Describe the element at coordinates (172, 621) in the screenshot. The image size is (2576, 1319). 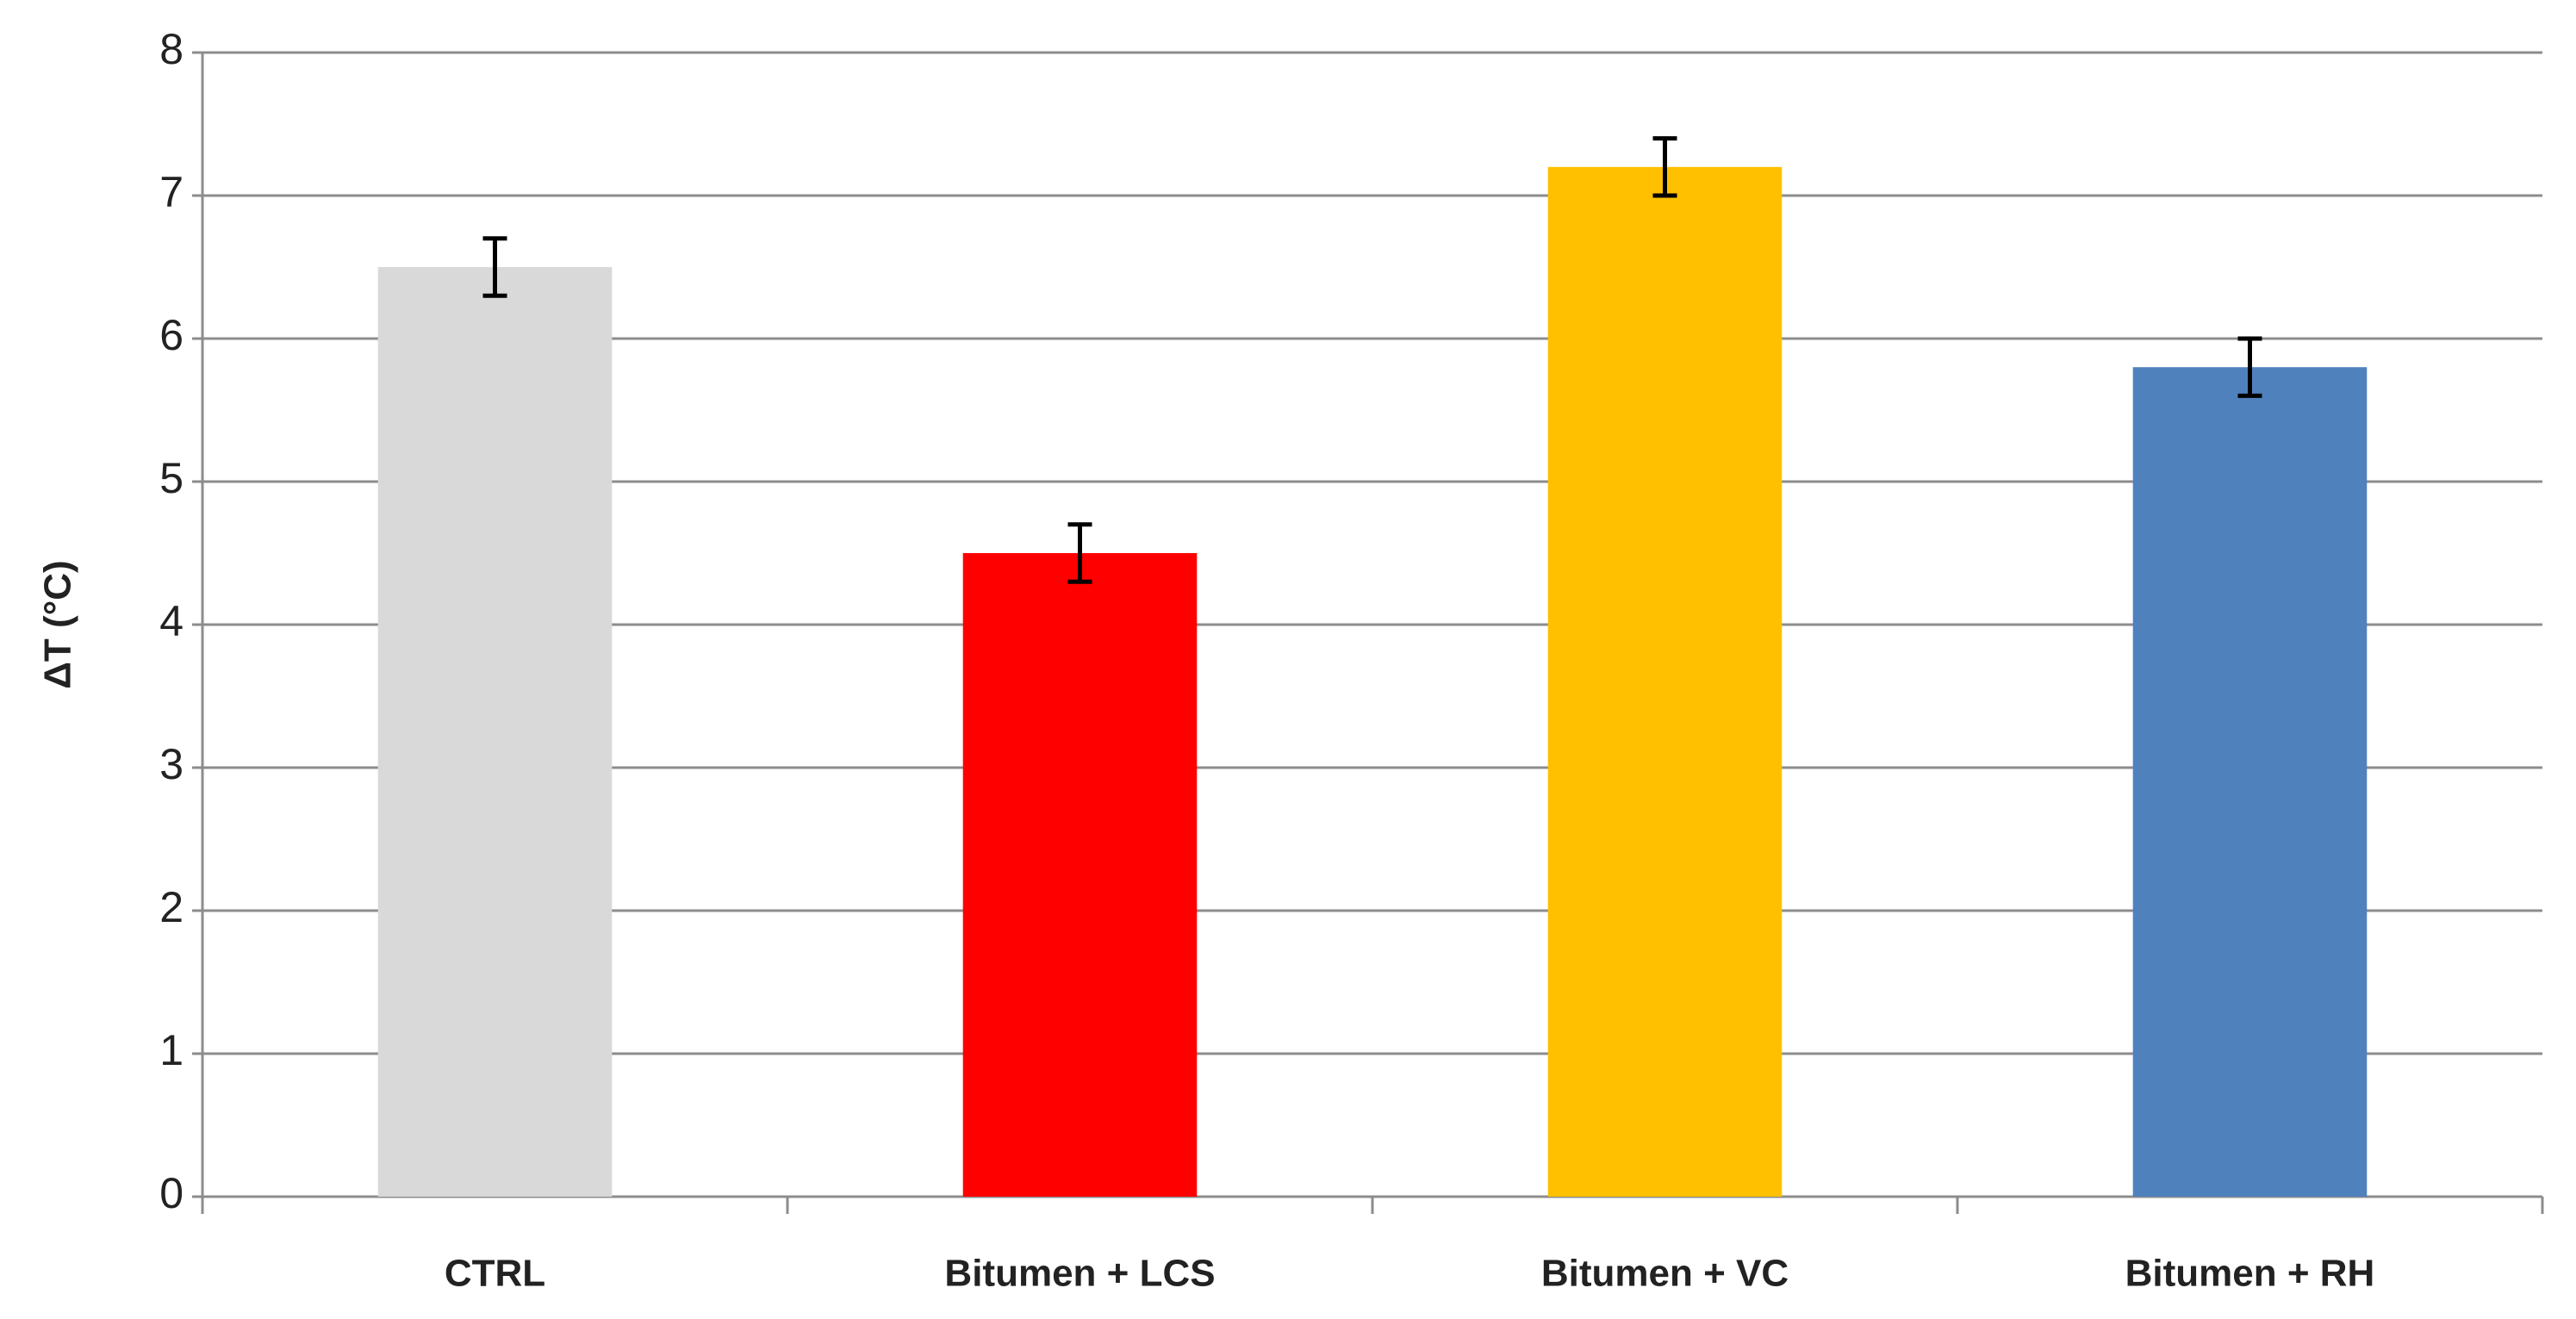
I see `y-tick-label: 4` at that location.